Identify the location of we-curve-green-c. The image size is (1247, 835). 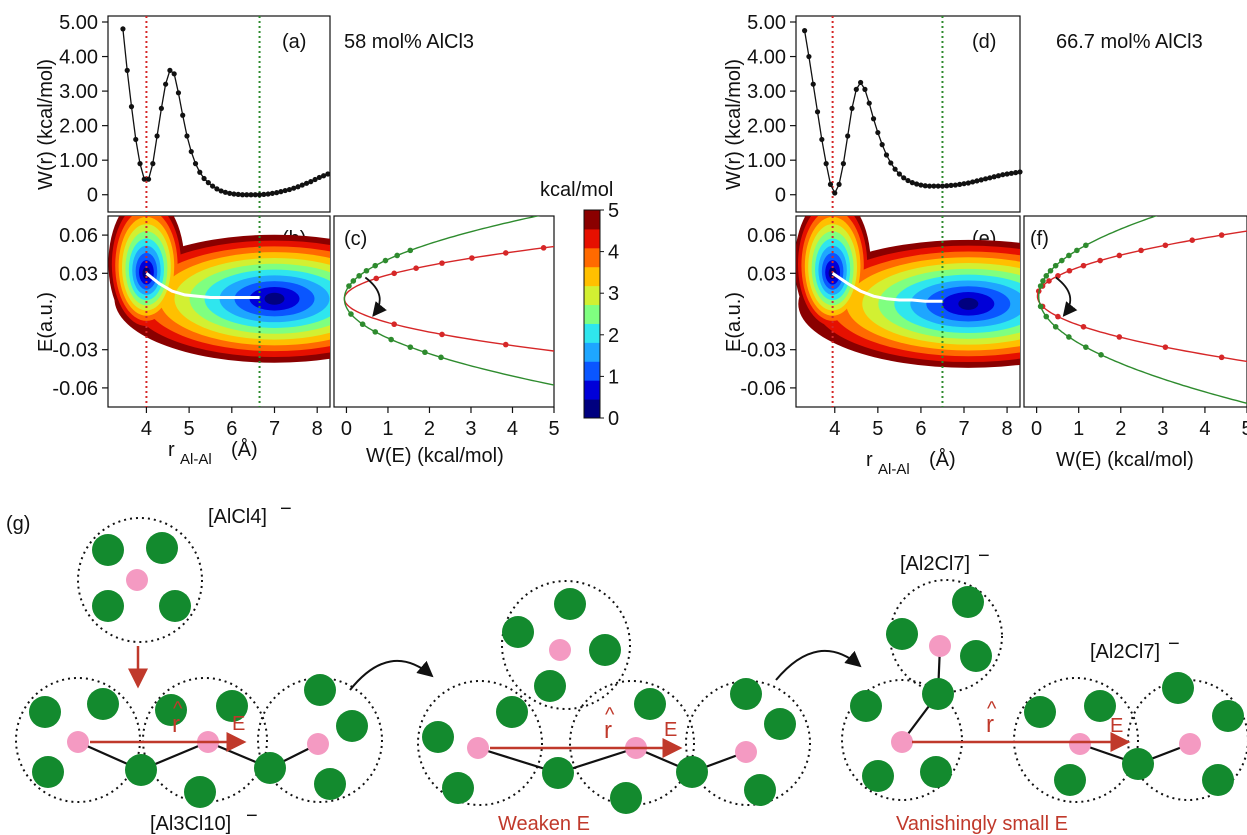
(448, 301).